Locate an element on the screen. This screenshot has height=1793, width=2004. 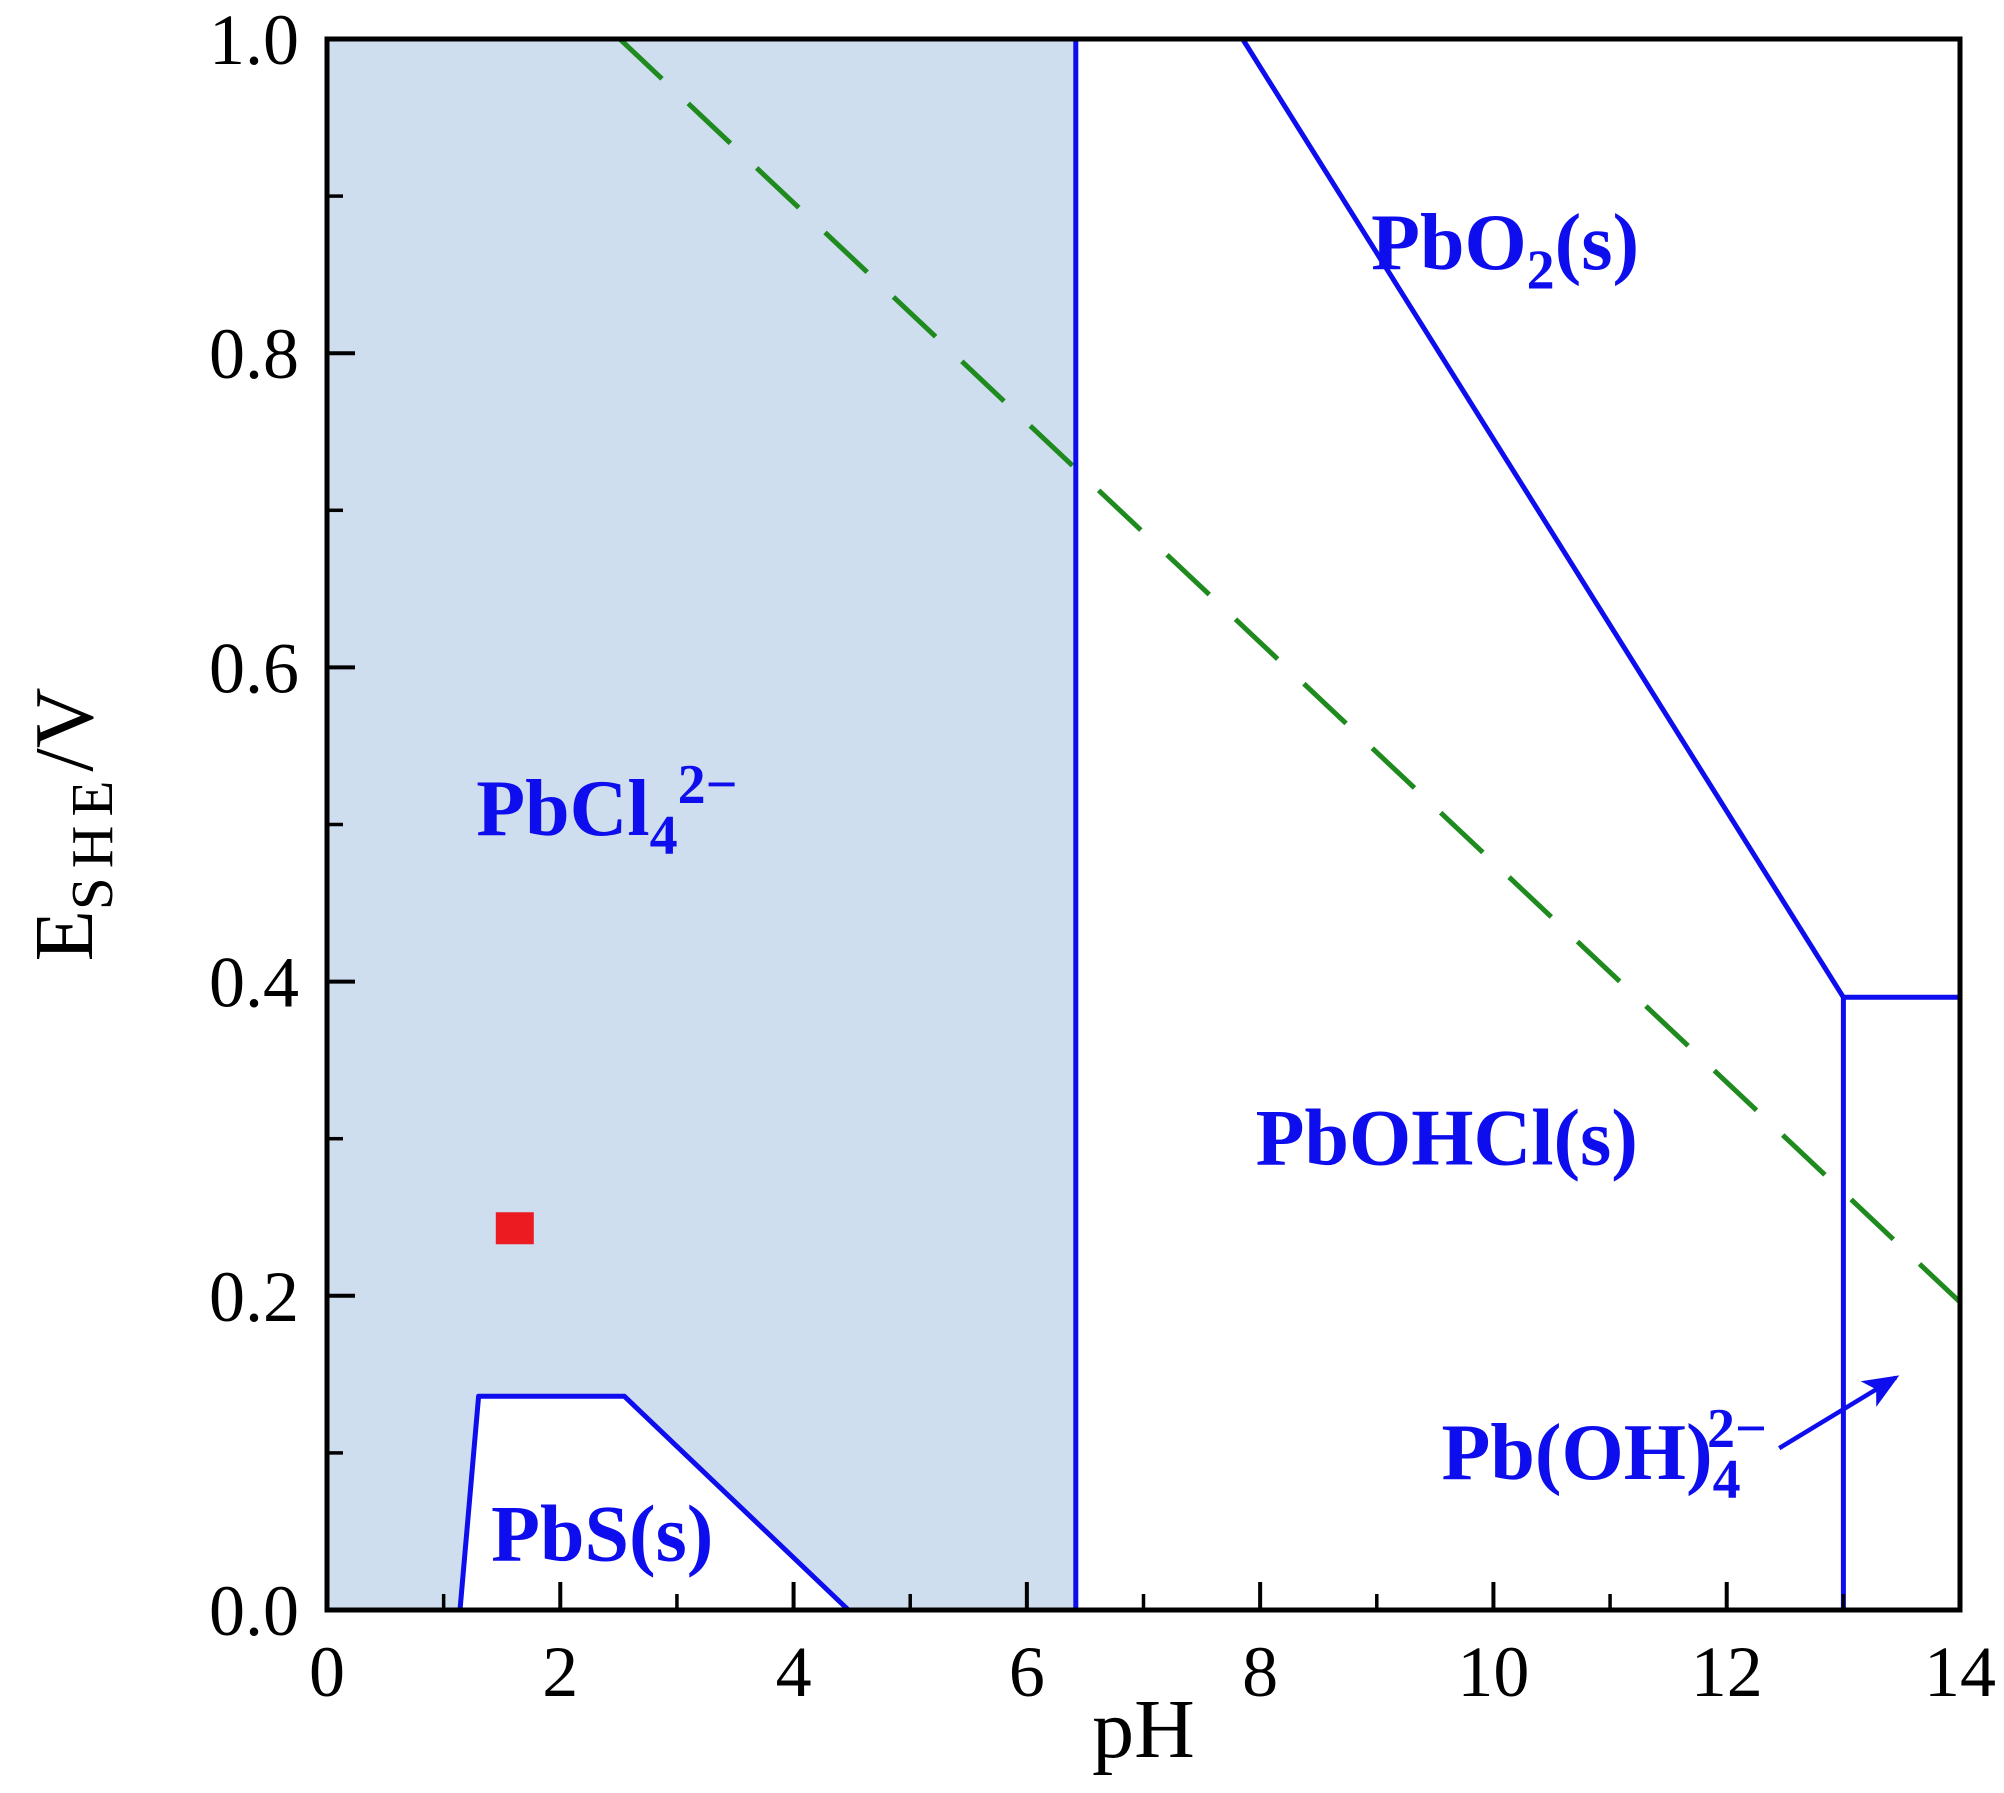
y-tick-label: 0.0 is located at coordinates (254, 1611).